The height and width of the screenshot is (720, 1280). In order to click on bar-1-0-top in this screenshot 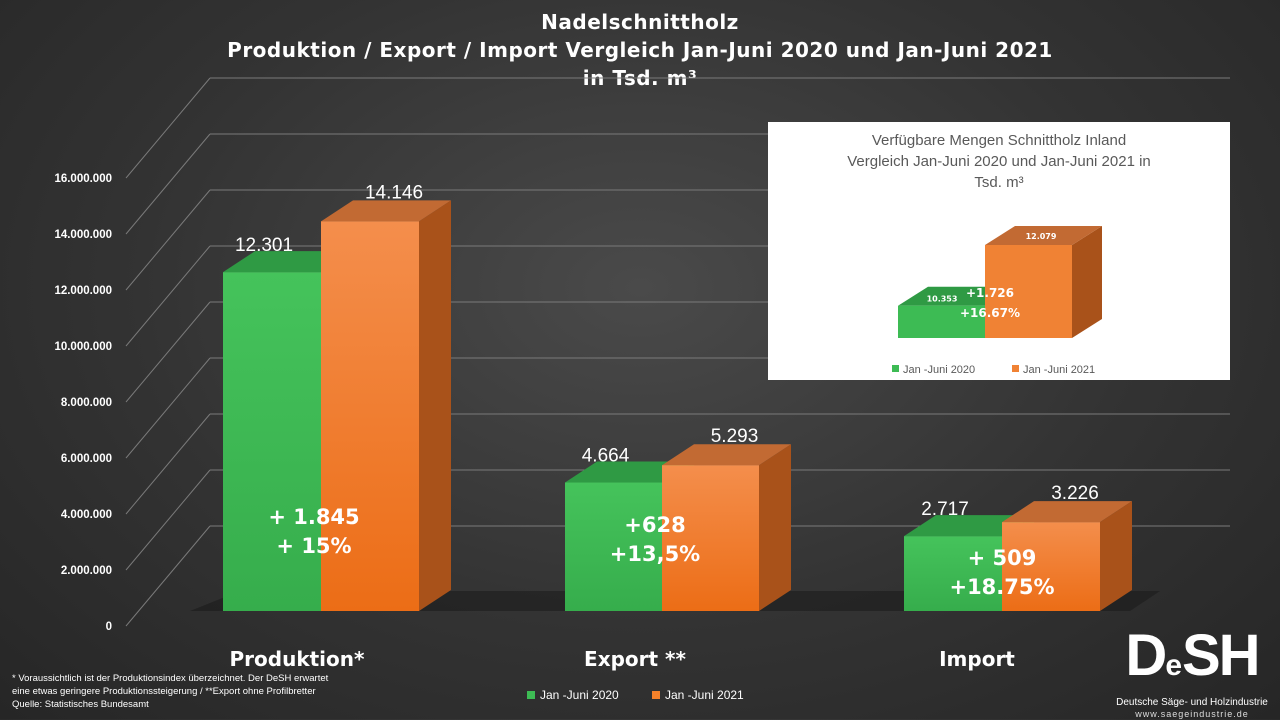, I will do `click(629, 472)`.